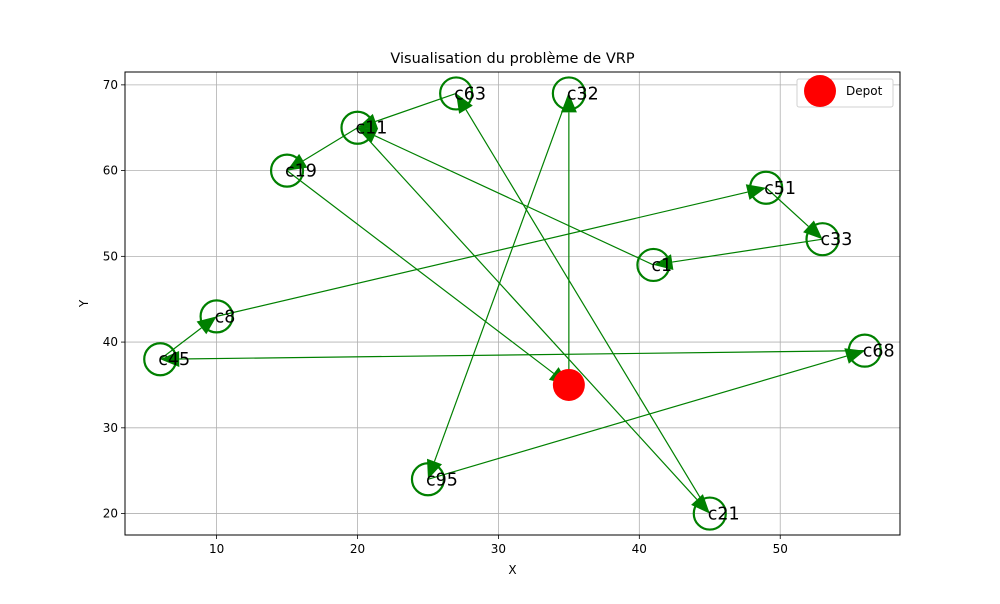  What do you see at coordinates (820, 91) in the screenshot?
I see `legend-depot-marker` at bounding box center [820, 91].